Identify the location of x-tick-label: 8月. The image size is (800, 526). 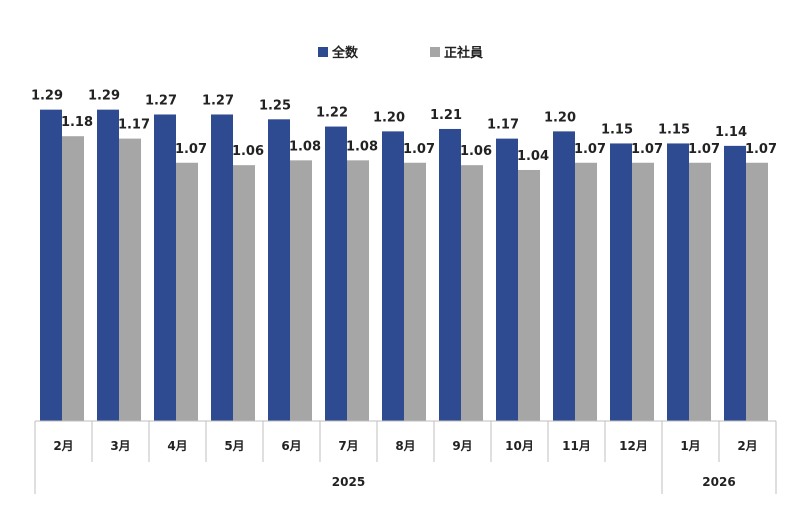
(405, 446).